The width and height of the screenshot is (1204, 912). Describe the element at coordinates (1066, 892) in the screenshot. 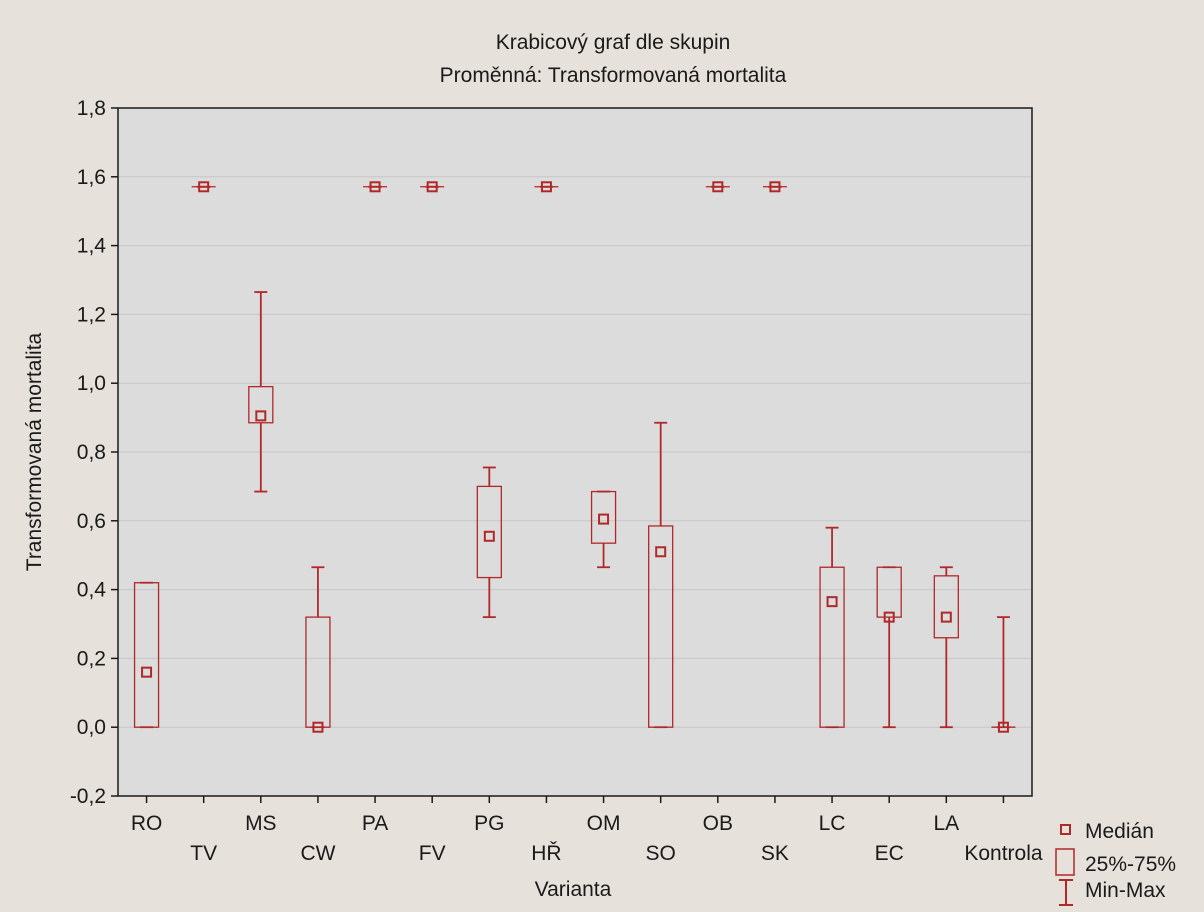

I see `legend-whisker-symbol` at that location.